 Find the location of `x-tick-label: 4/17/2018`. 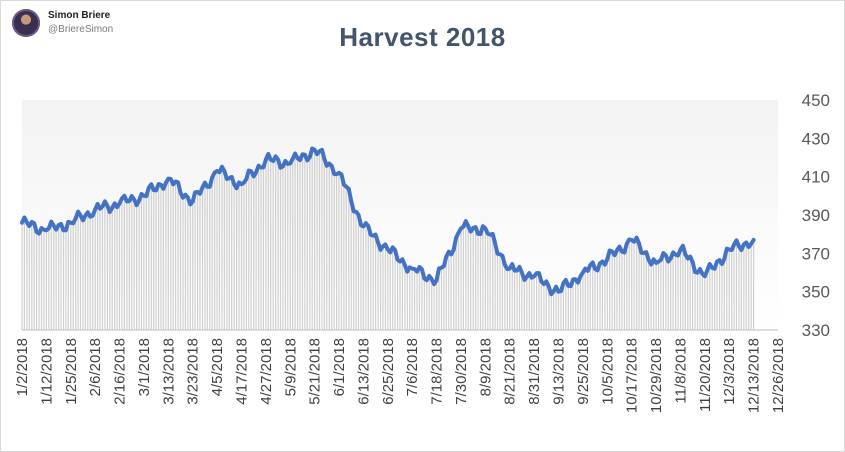

x-tick-label: 4/17/2018 is located at coordinates (242, 371).